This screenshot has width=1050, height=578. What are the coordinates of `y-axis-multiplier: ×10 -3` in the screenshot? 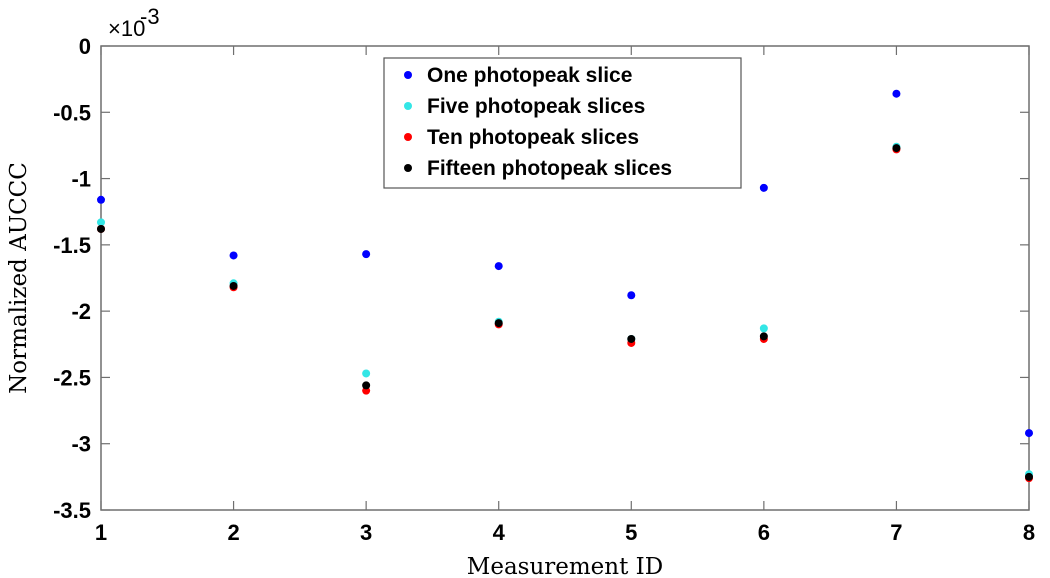 It's located at (134, 22).